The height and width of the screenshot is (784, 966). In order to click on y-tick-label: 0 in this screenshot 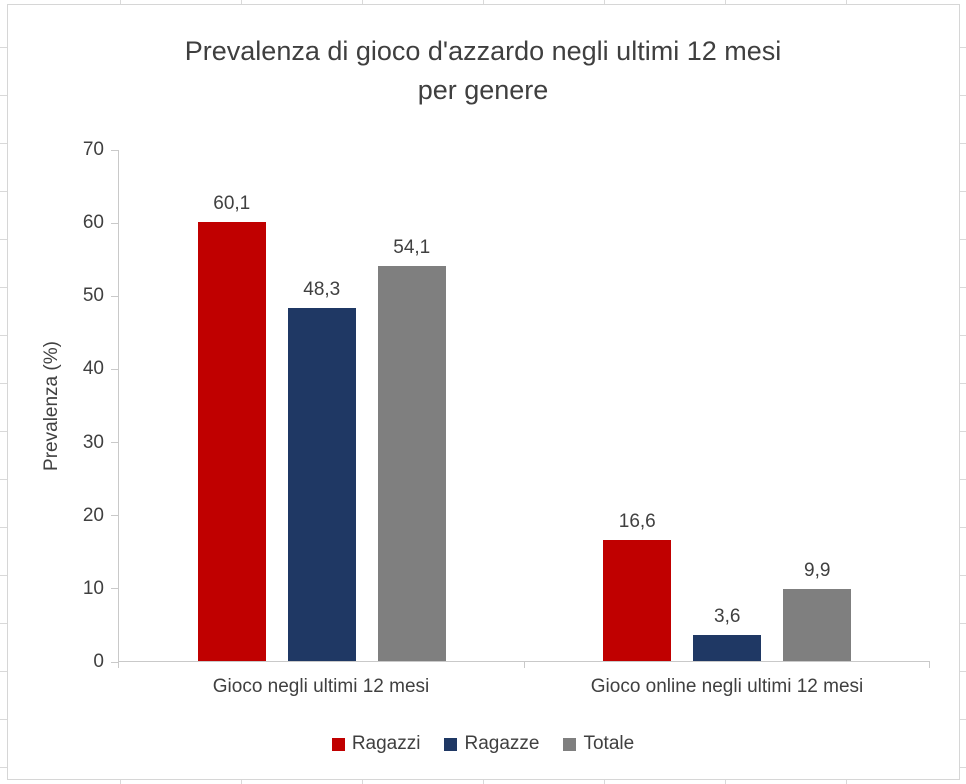, I will do `click(98, 661)`.